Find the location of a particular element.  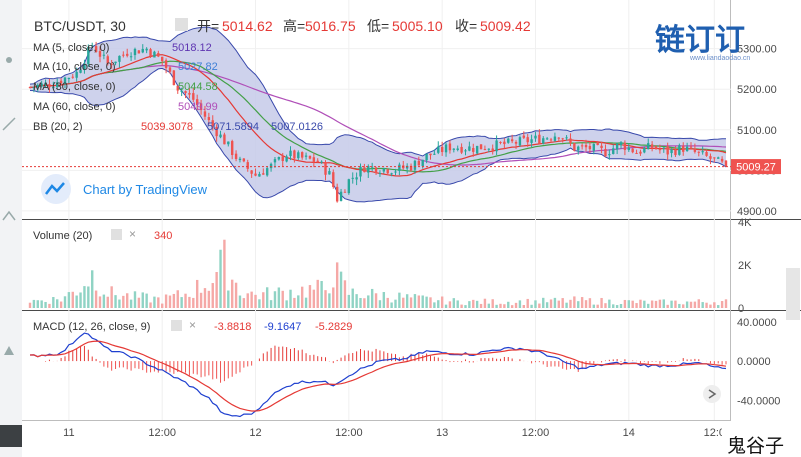

scale-toggle is located at coordinates (793, 294).